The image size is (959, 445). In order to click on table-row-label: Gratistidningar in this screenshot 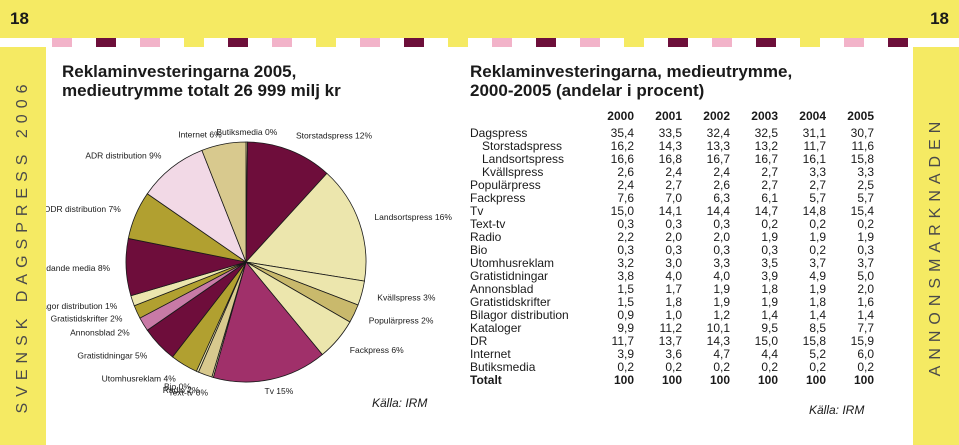, I will do `click(509, 276)`.